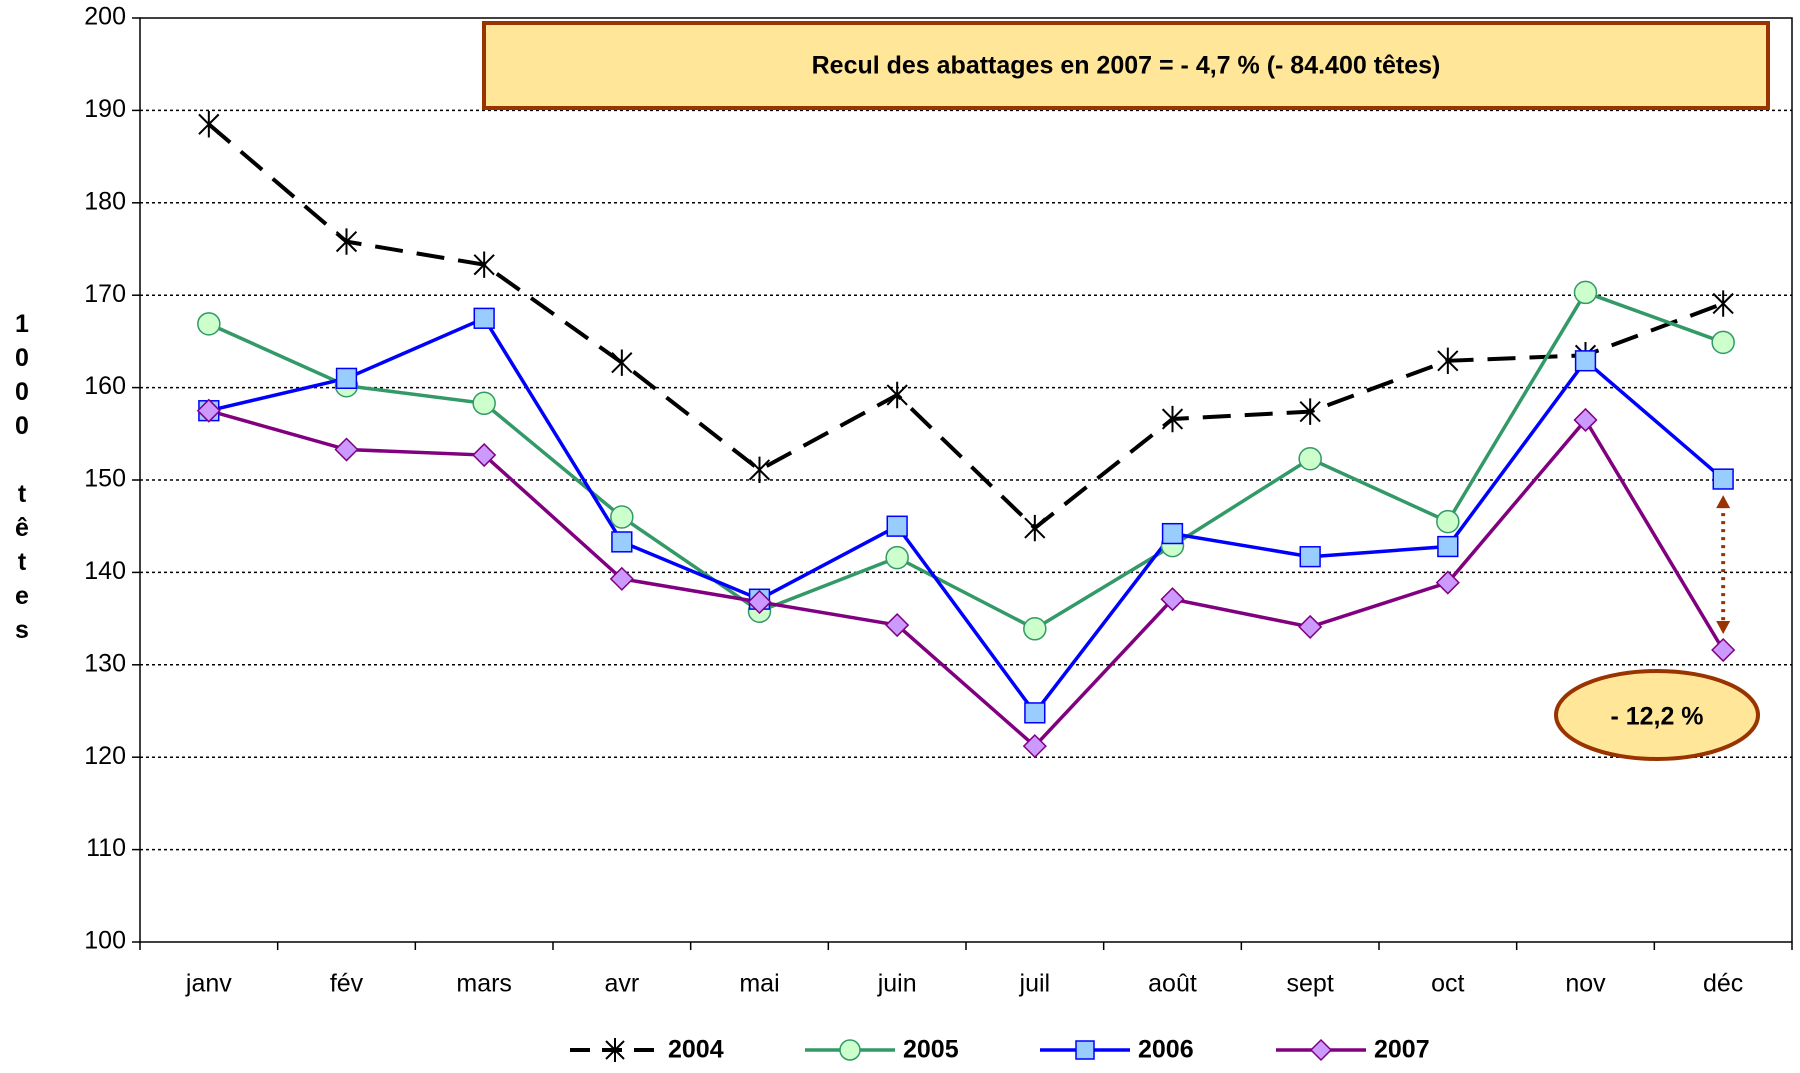 The width and height of the screenshot is (1800, 1073). What do you see at coordinates (696, 1050) in the screenshot?
I see `legend-label: 2004` at bounding box center [696, 1050].